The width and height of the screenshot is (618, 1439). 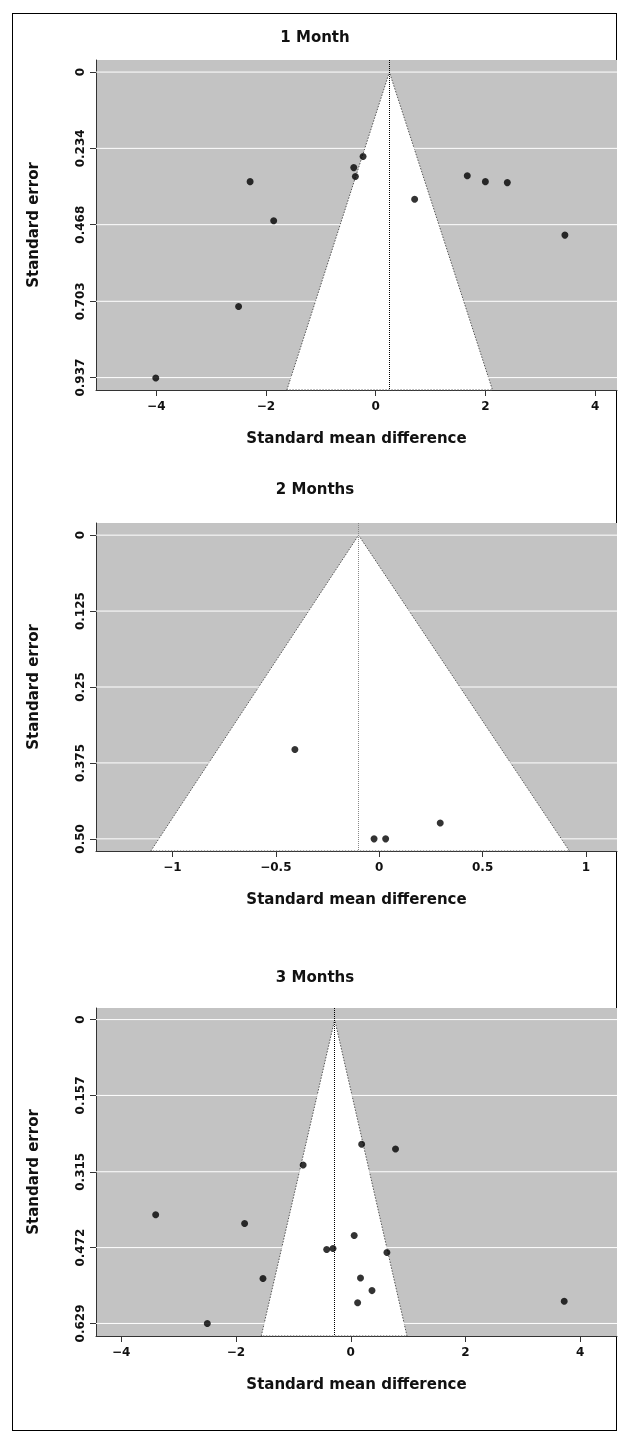 What do you see at coordinates (80, 377) in the screenshot?
I see `y-tick-label: 0.937` at bounding box center [80, 377].